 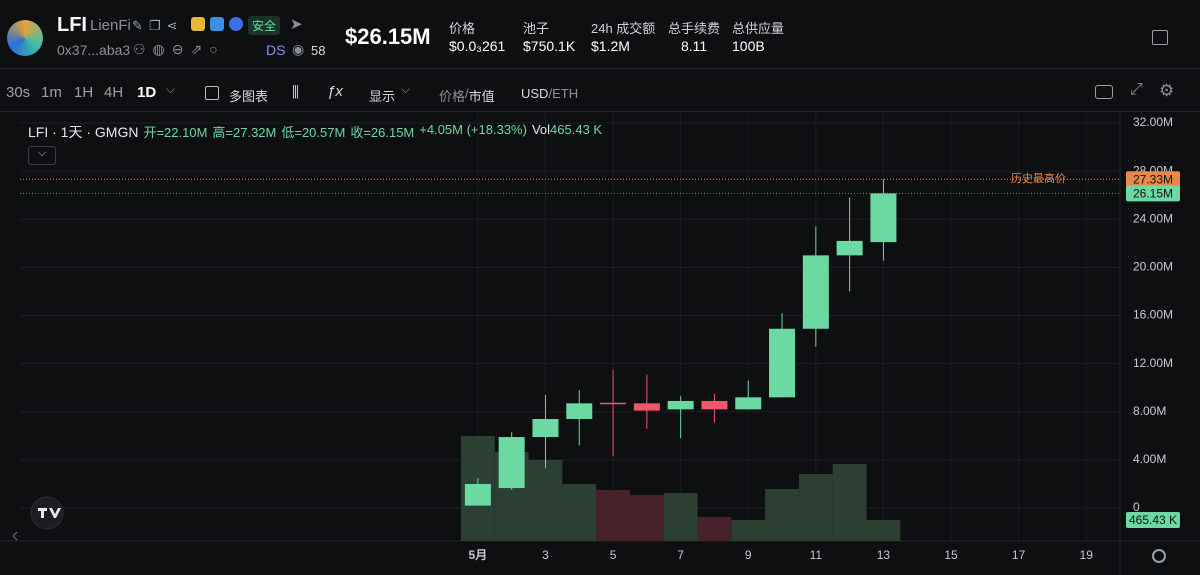 I want to click on tv-logo, so click(x=47, y=513).